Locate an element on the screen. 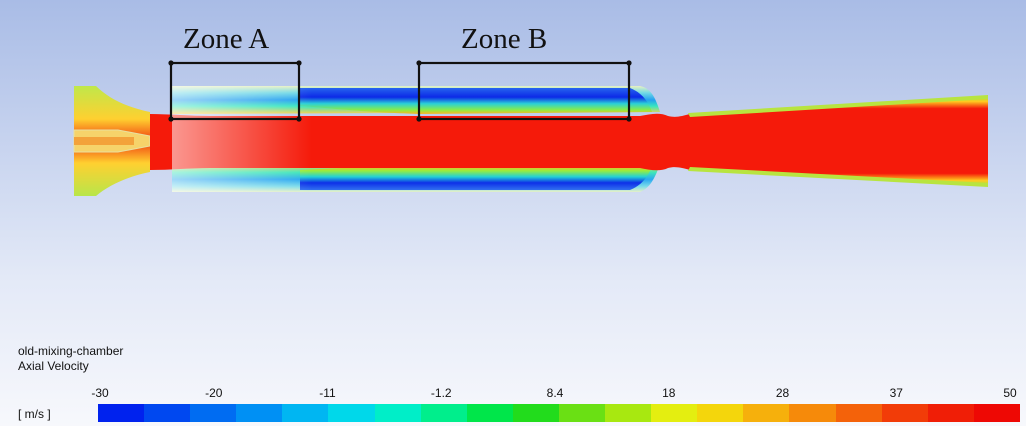 The width and height of the screenshot is (1026, 426). zone-b-box is located at coordinates (524, 91).